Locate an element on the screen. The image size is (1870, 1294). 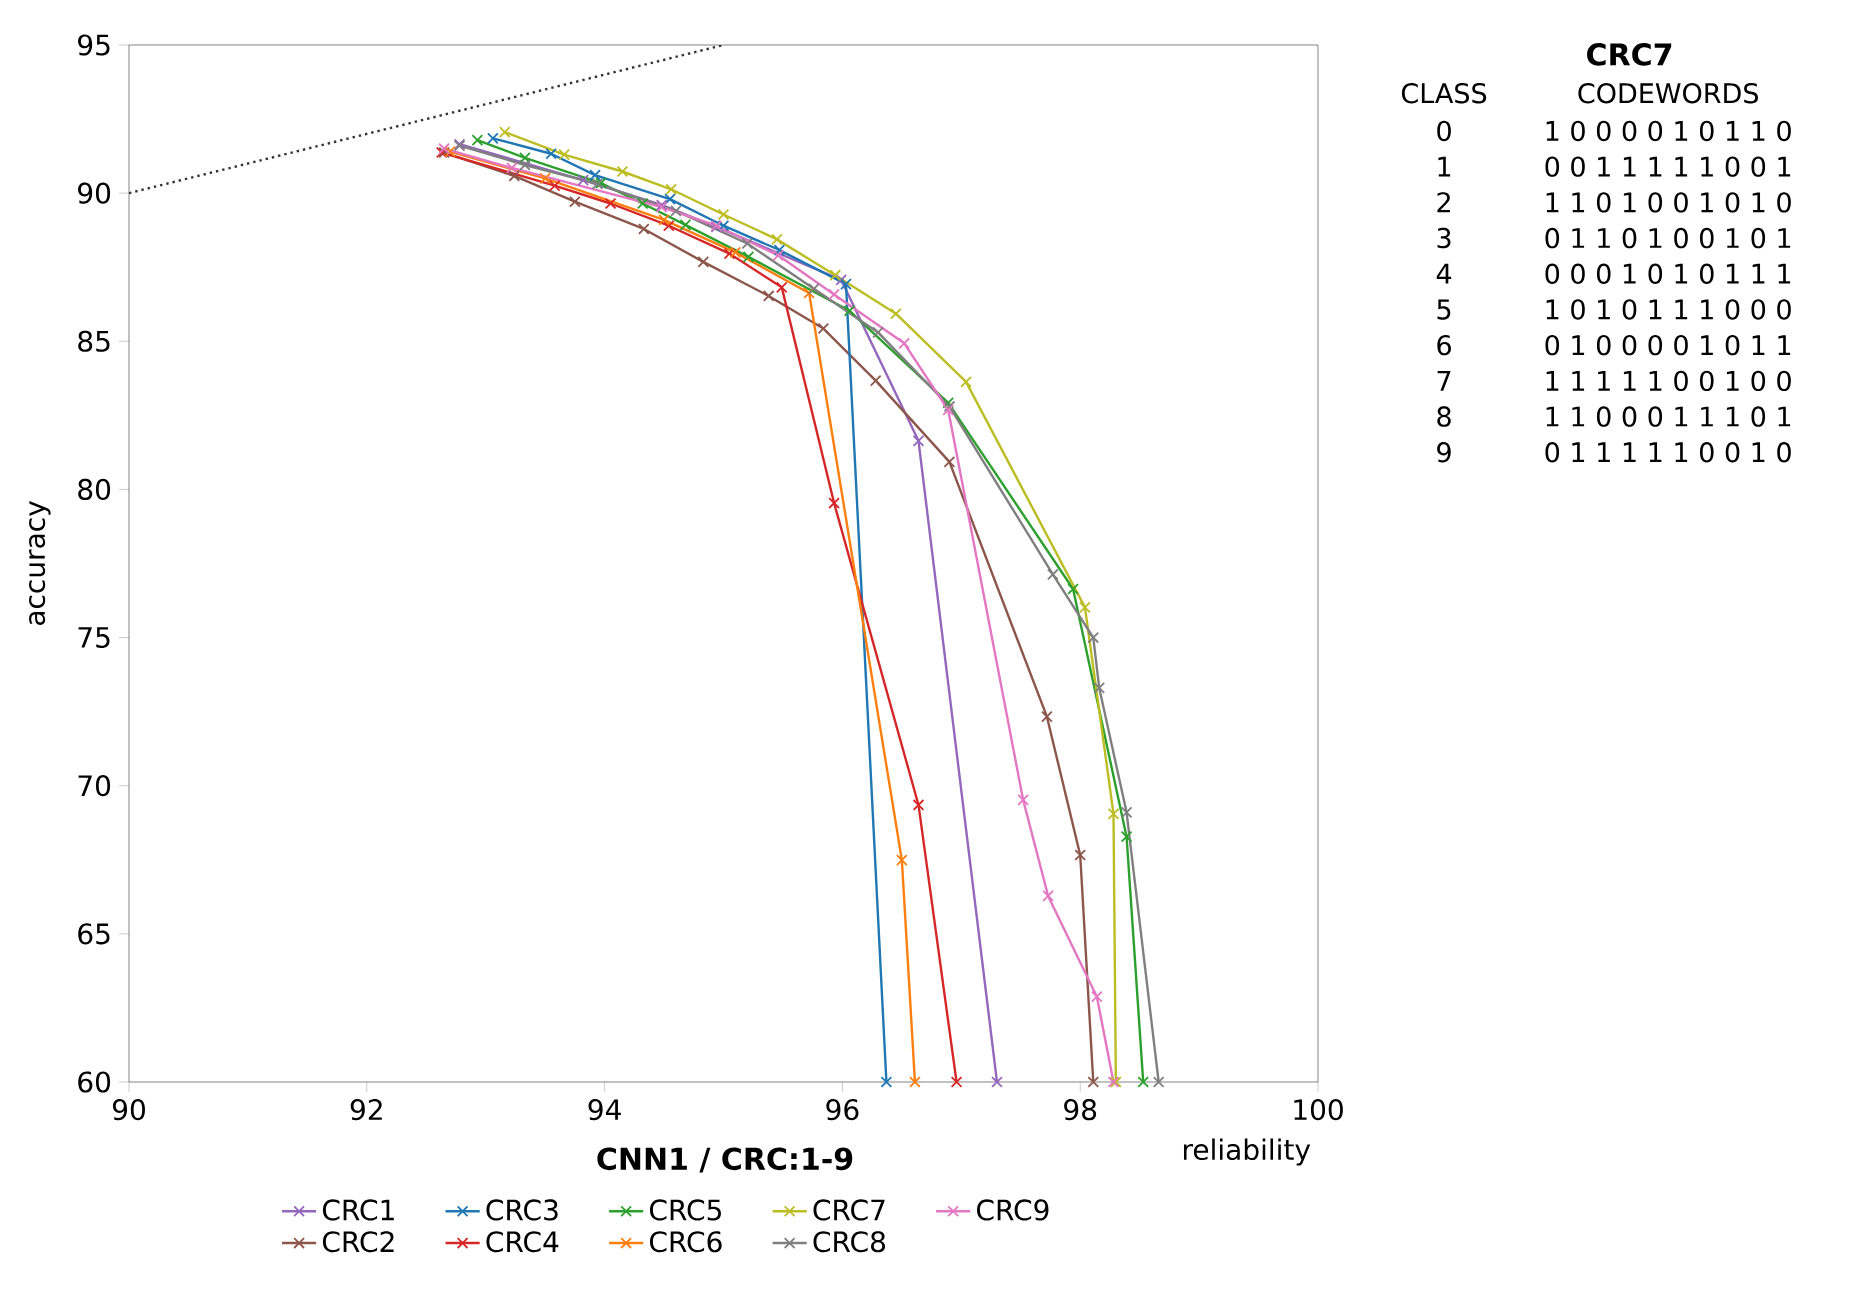
legend-label: CRC7 is located at coordinates (849, 1210).